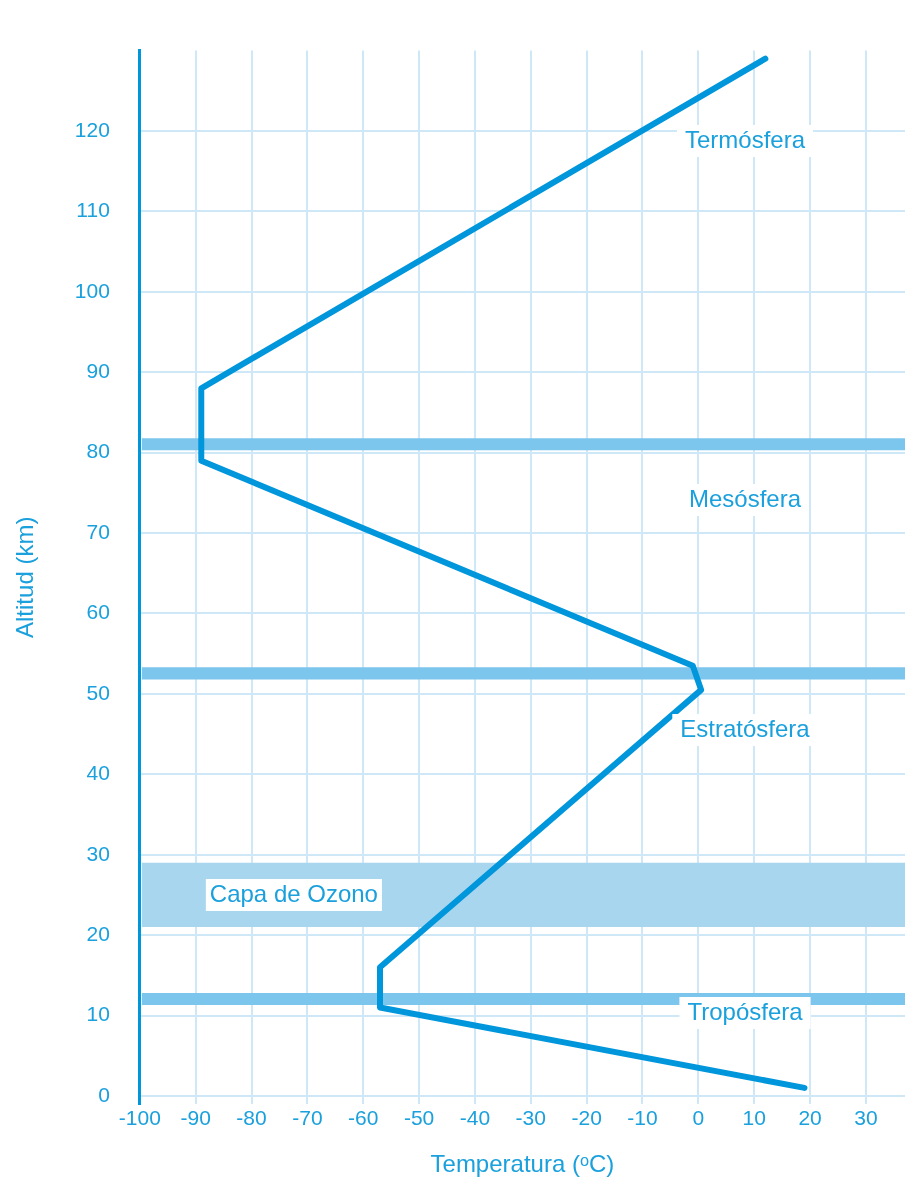  What do you see at coordinates (810, 1118) in the screenshot?
I see `x-tick-label: 20` at bounding box center [810, 1118].